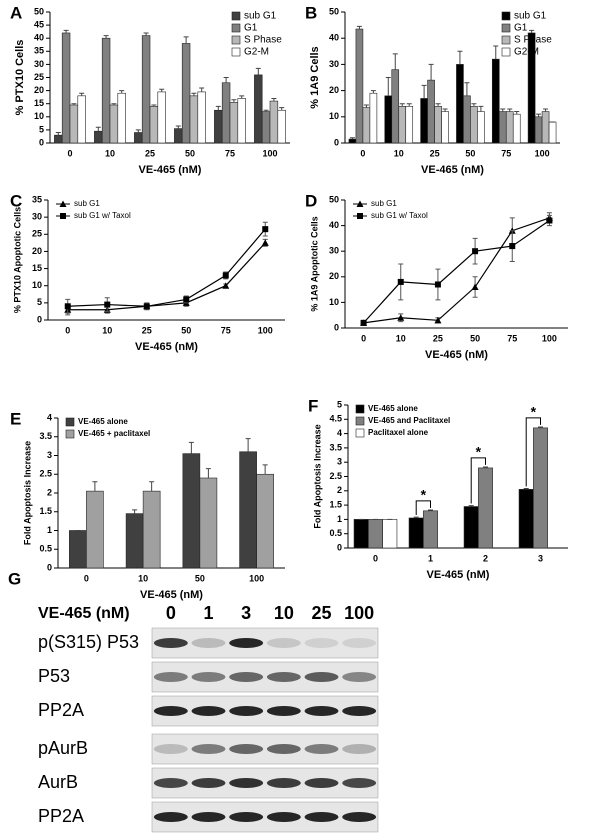 This screenshot has width=600, height=840. I want to click on panel-letter: B, so click(311, 12).